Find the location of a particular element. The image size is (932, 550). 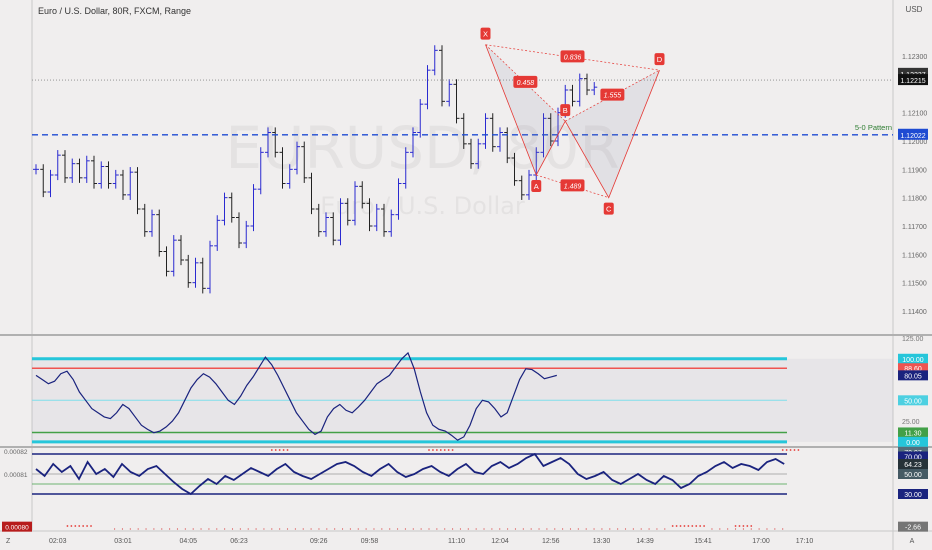

indicator-left-label: 0.00082 is located at coordinates (16, 452).